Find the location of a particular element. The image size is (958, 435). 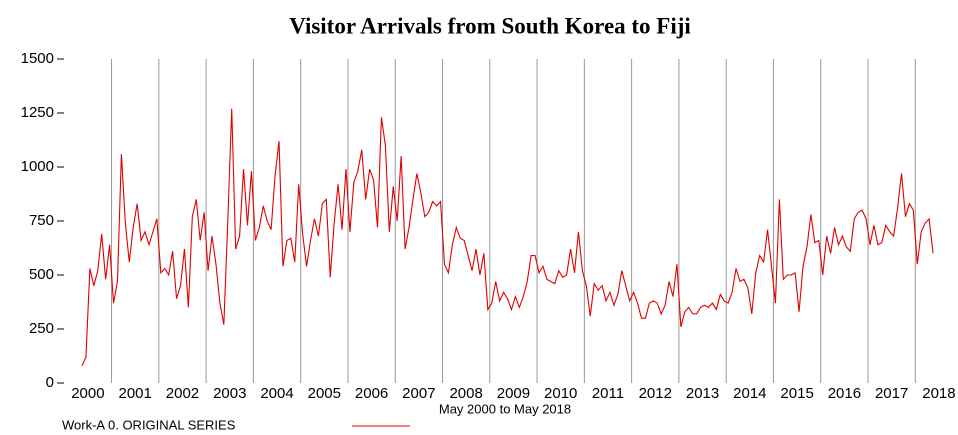

y-tick-label: 1250 is located at coordinates (37, 112).